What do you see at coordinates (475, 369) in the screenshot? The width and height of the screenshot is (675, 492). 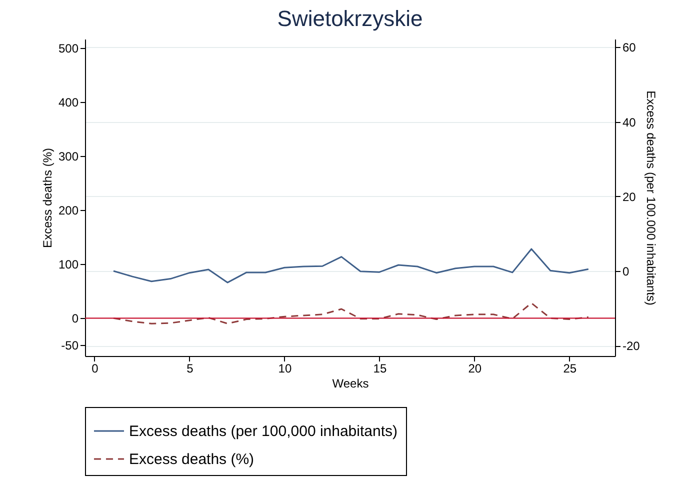 I see `x-tick-label: 20` at bounding box center [475, 369].